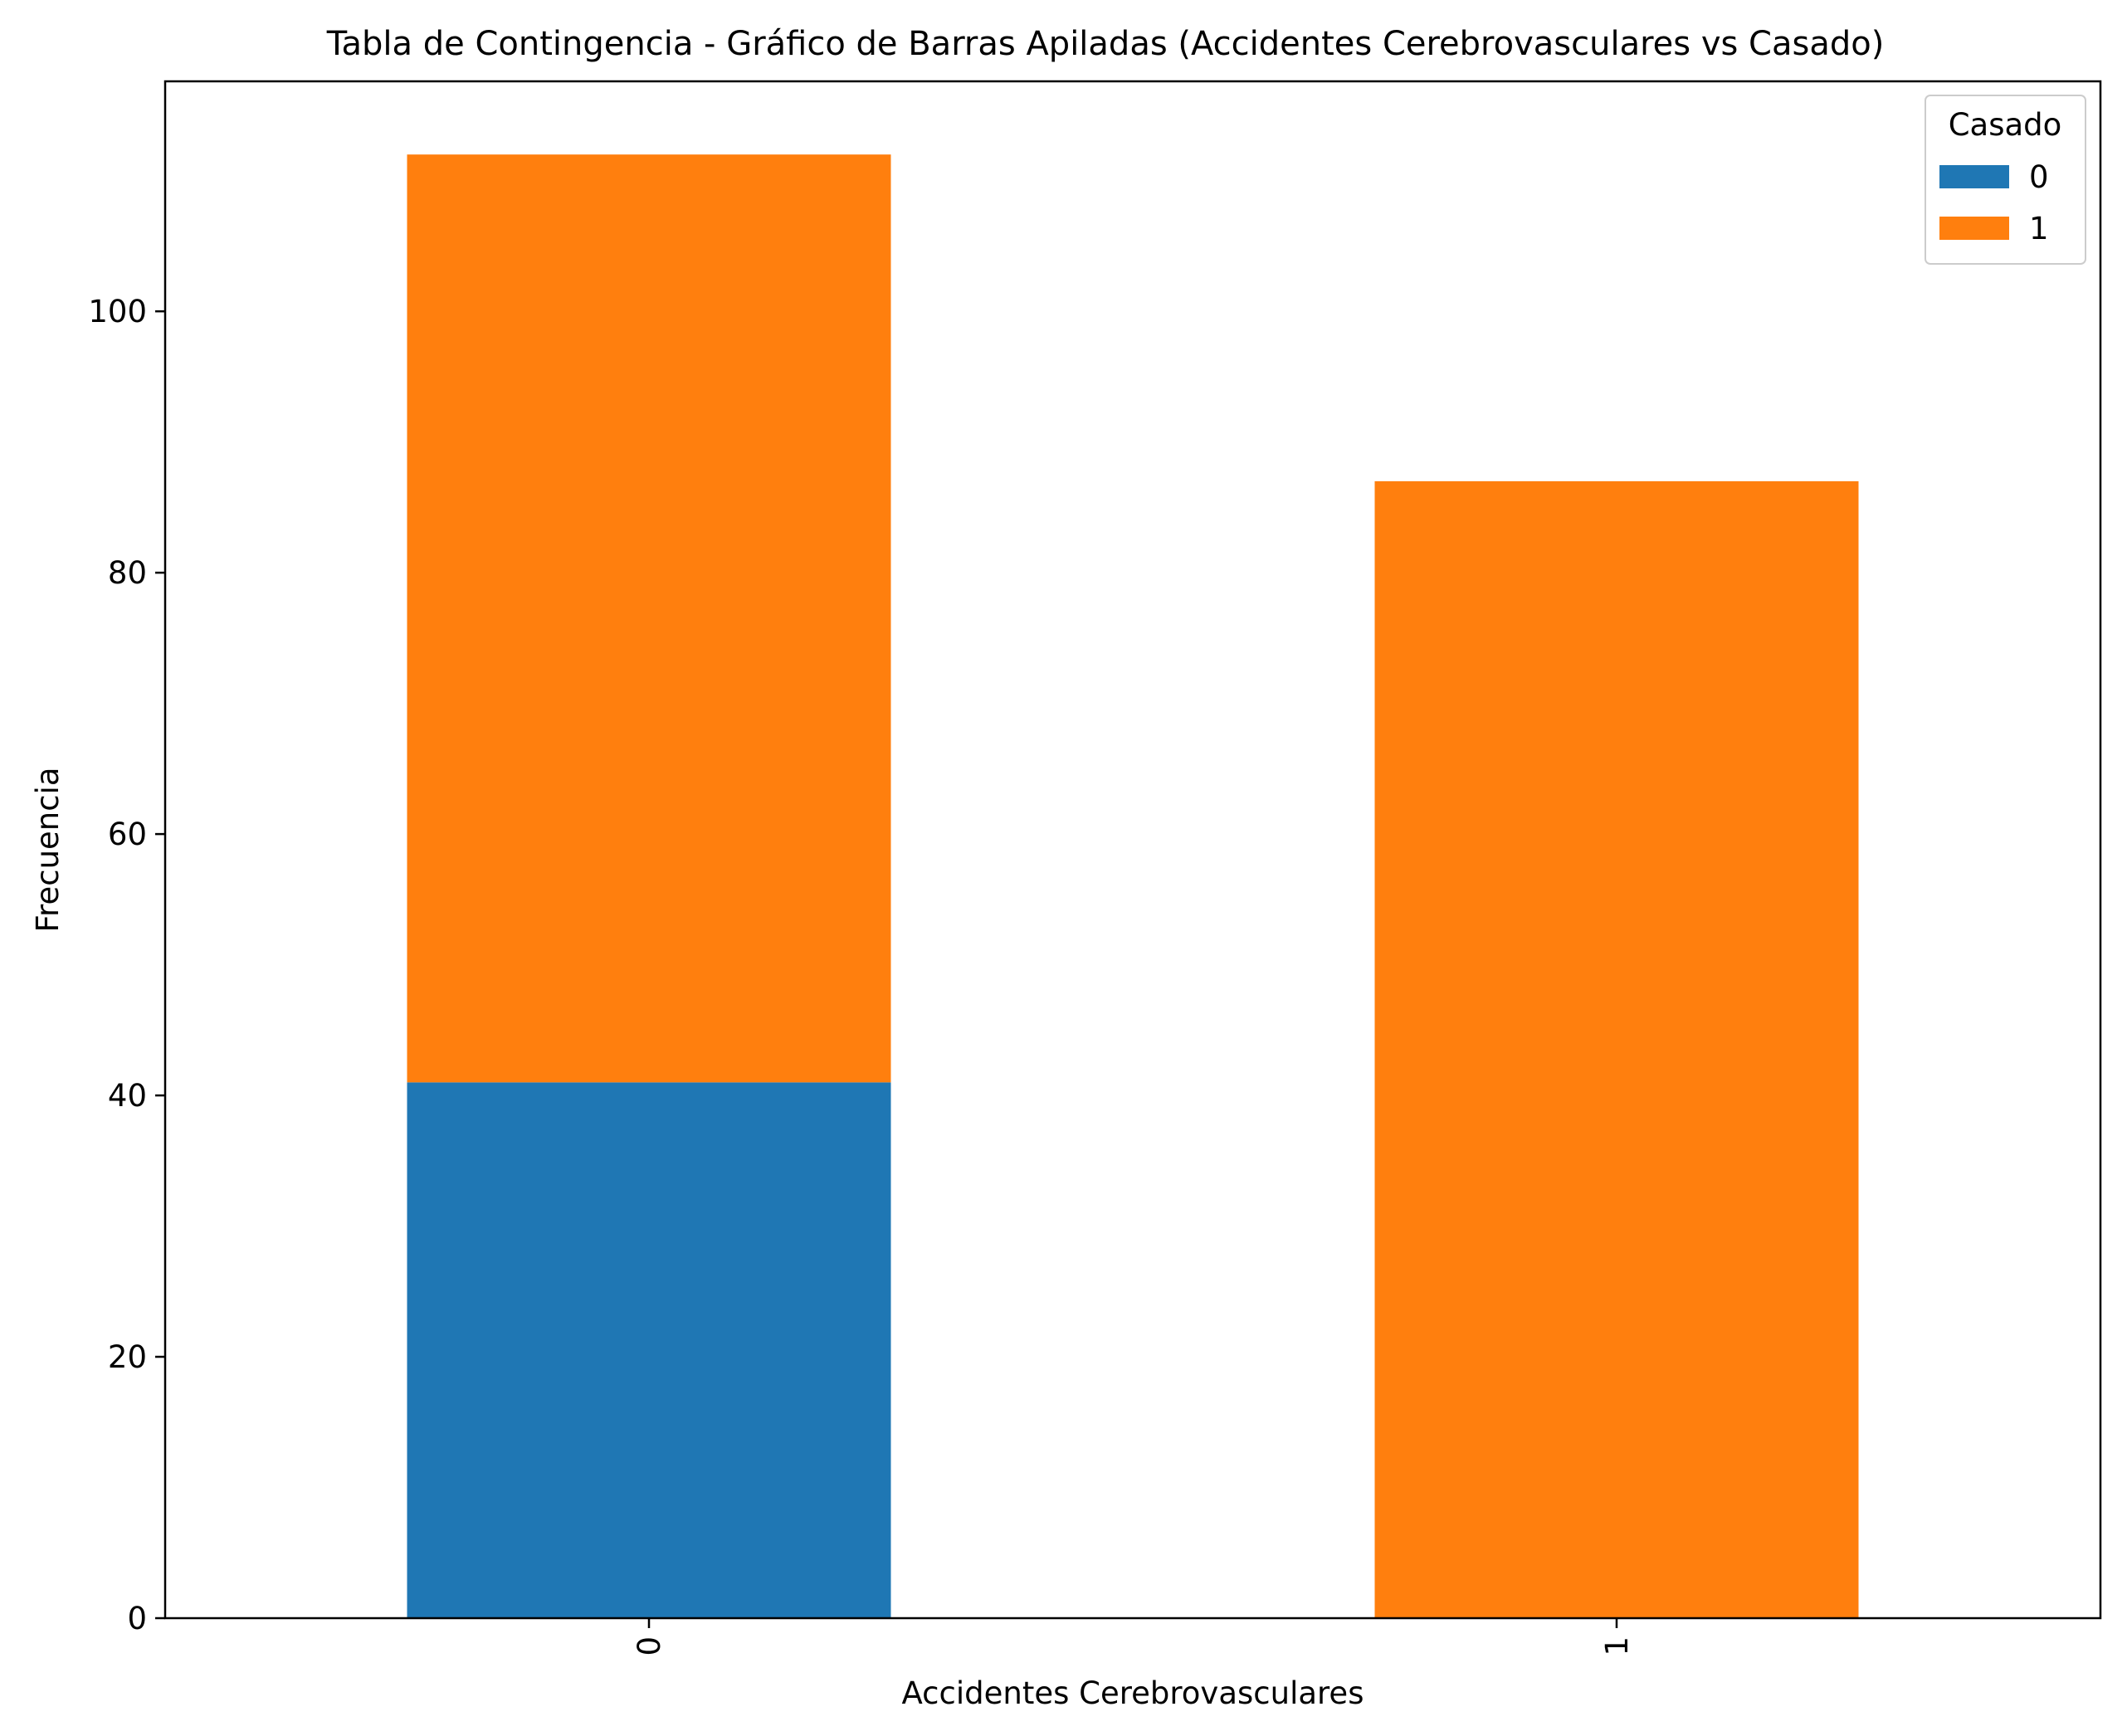 This screenshot has width=2127, height=1736. I want to click on y-tick-label: 40, so click(127, 1096).